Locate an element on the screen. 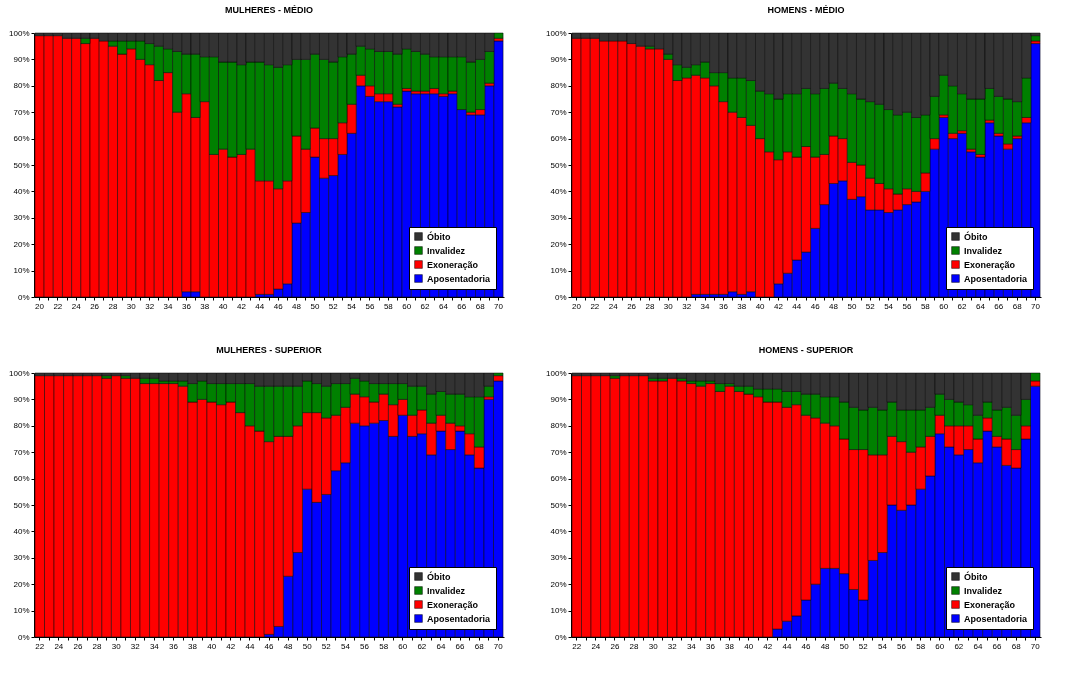 This screenshot has width=1074, height=680. x-tick-label: 52 is located at coordinates (863, 646).